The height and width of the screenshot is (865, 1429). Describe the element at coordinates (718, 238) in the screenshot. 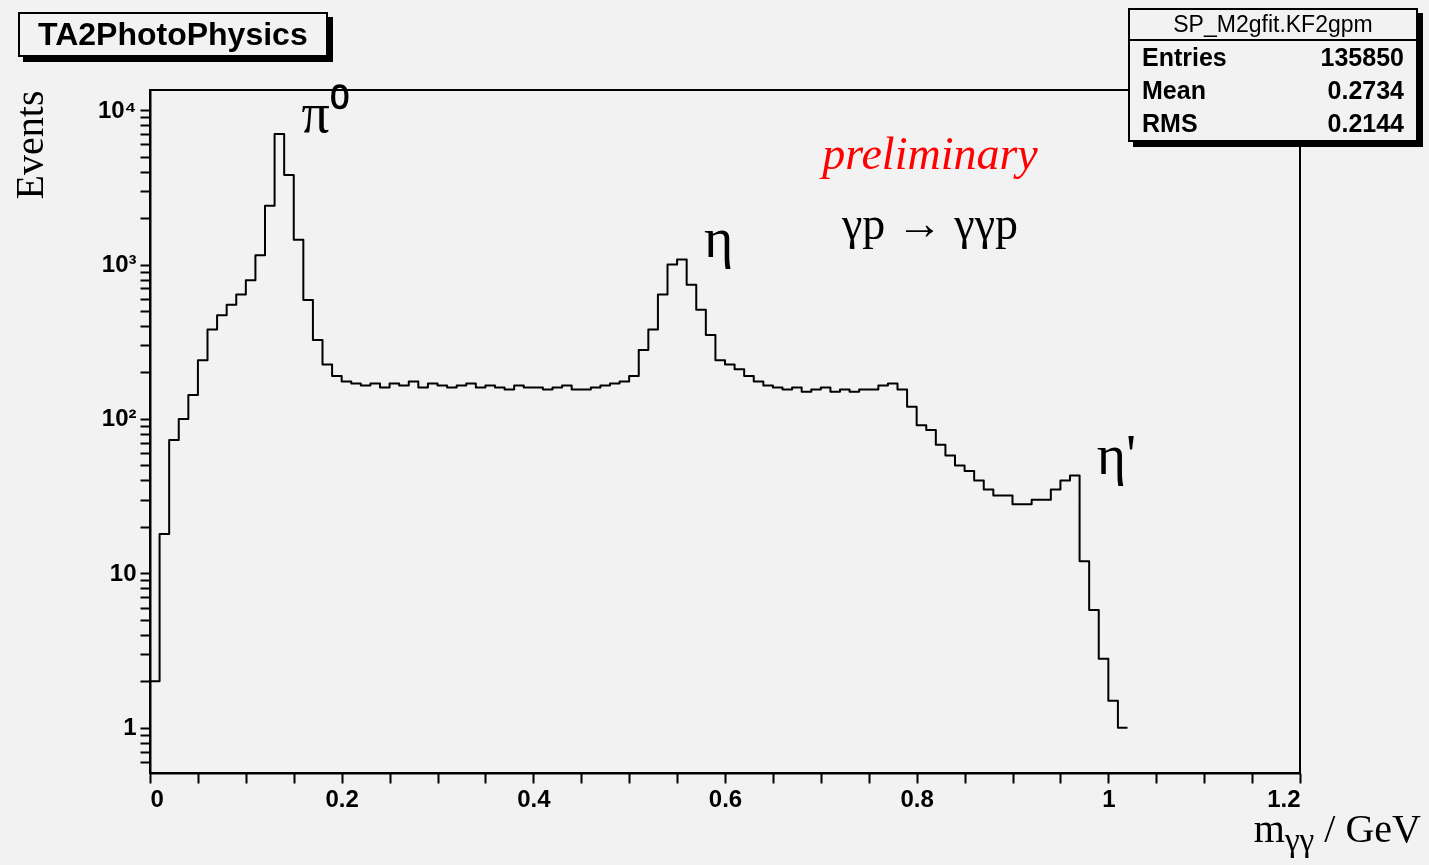

I see `annotation: η` at that location.